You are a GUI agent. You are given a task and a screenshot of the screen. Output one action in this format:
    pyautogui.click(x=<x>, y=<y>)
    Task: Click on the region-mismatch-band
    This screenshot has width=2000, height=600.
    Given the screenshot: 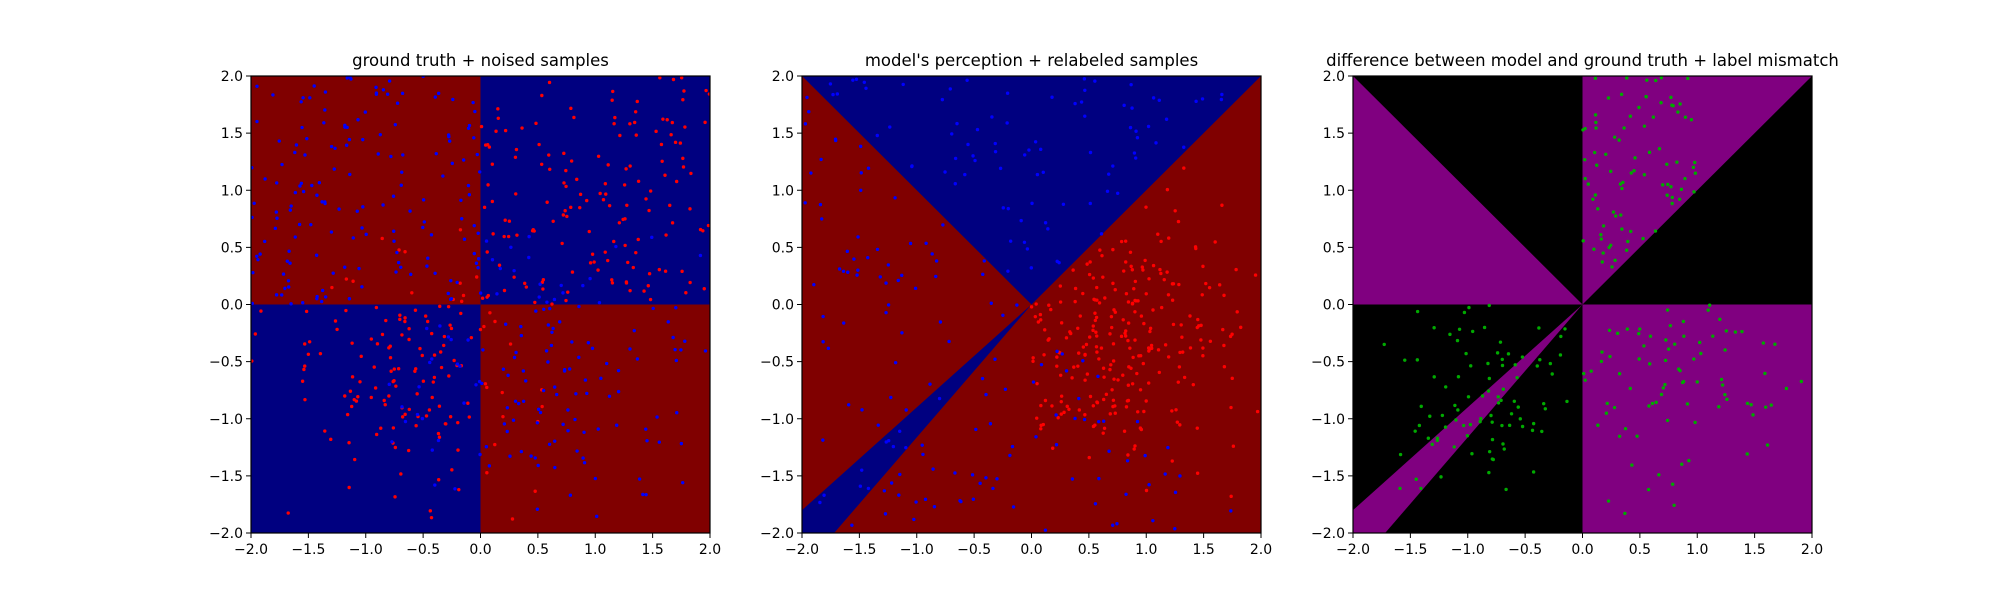 What is the action you would take?
    pyautogui.click(x=1468, y=418)
    